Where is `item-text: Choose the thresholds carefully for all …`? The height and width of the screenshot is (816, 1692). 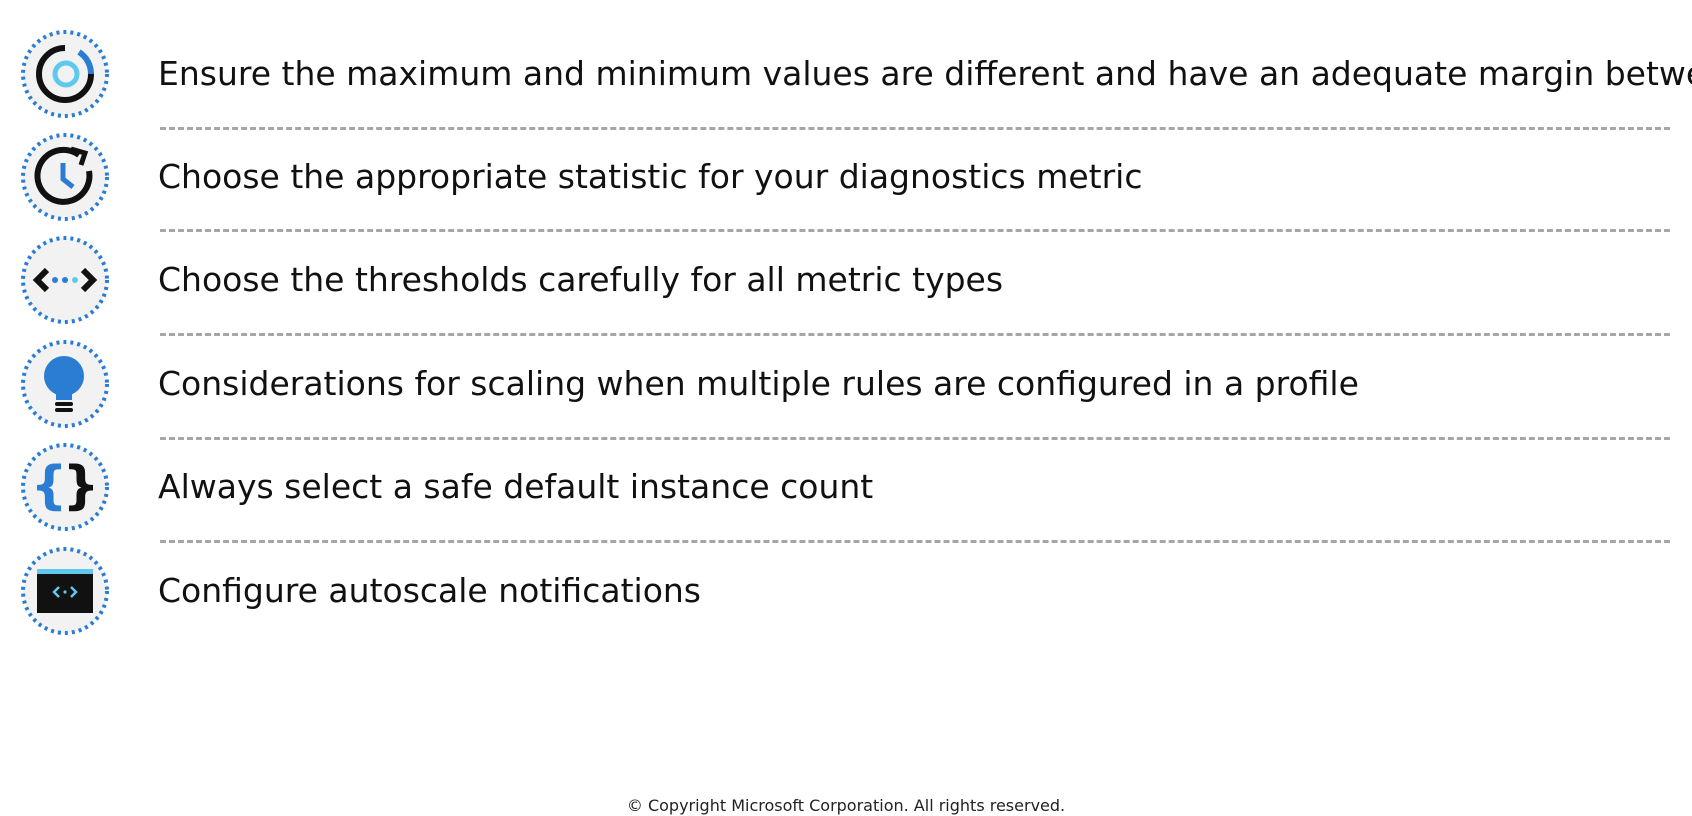 item-text: Choose the thresholds carefully for all … is located at coordinates (581, 279).